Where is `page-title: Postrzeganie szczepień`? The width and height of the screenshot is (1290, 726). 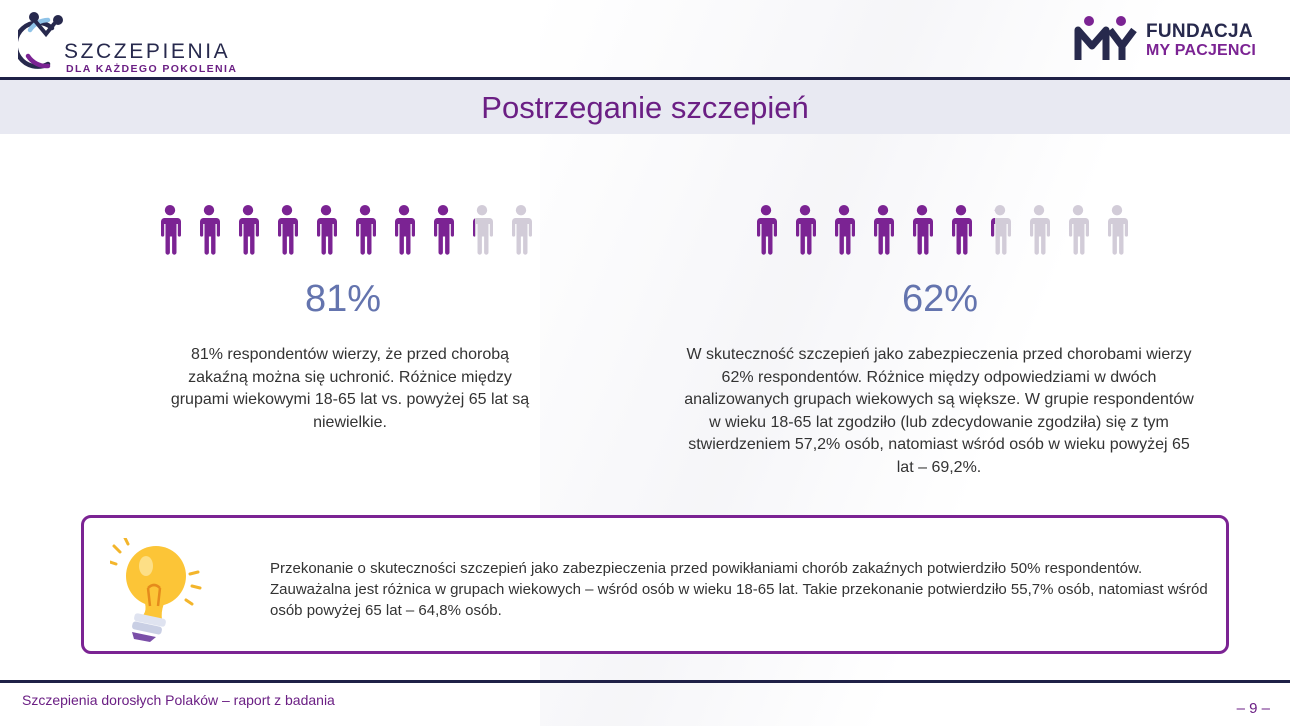 page-title: Postrzeganie szczepień is located at coordinates (645, 107).